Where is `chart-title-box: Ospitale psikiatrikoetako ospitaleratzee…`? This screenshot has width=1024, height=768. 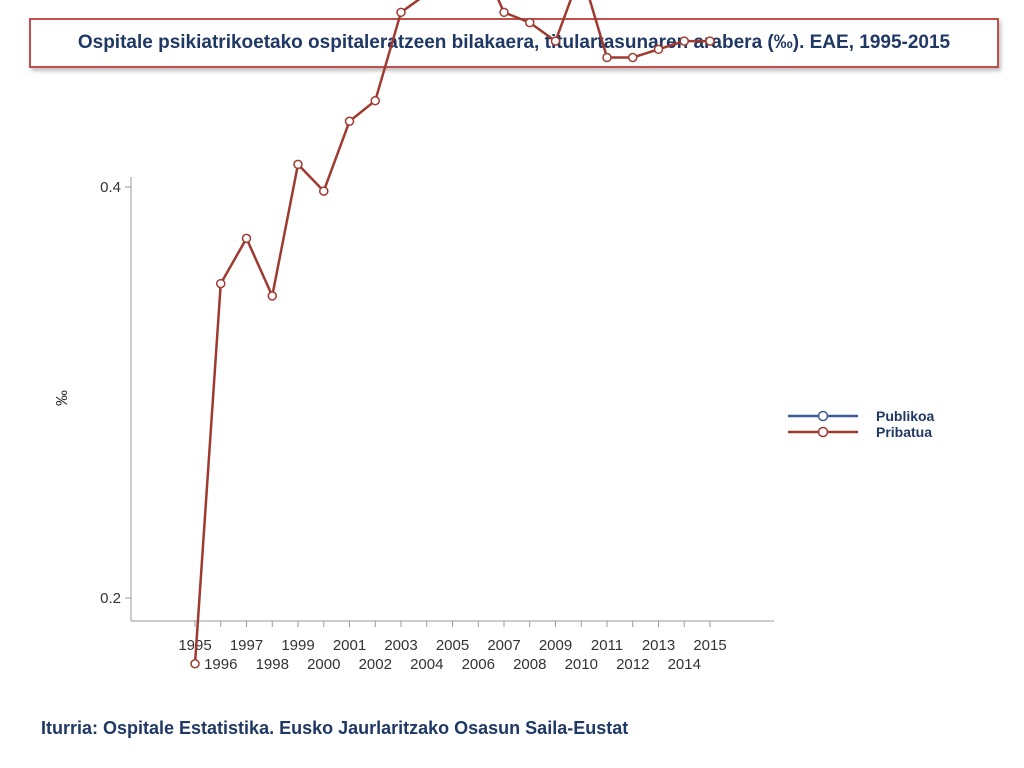 chart-title-box: Ospitale psikiatrikoetako ospitaleratzee… is located at coordinates (514, 43).